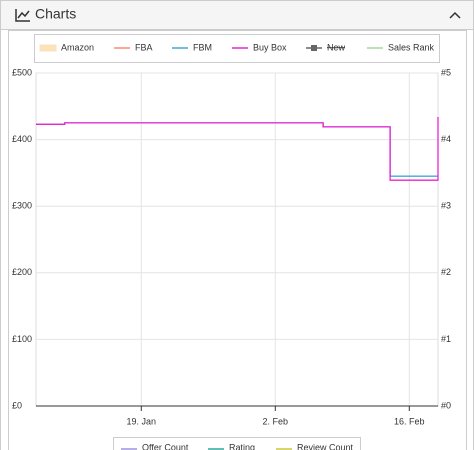  What do you see at coordinates (165, 446) in the screenshot?
I see `legend-label: Offer Count` at bounding box center [165, 446].